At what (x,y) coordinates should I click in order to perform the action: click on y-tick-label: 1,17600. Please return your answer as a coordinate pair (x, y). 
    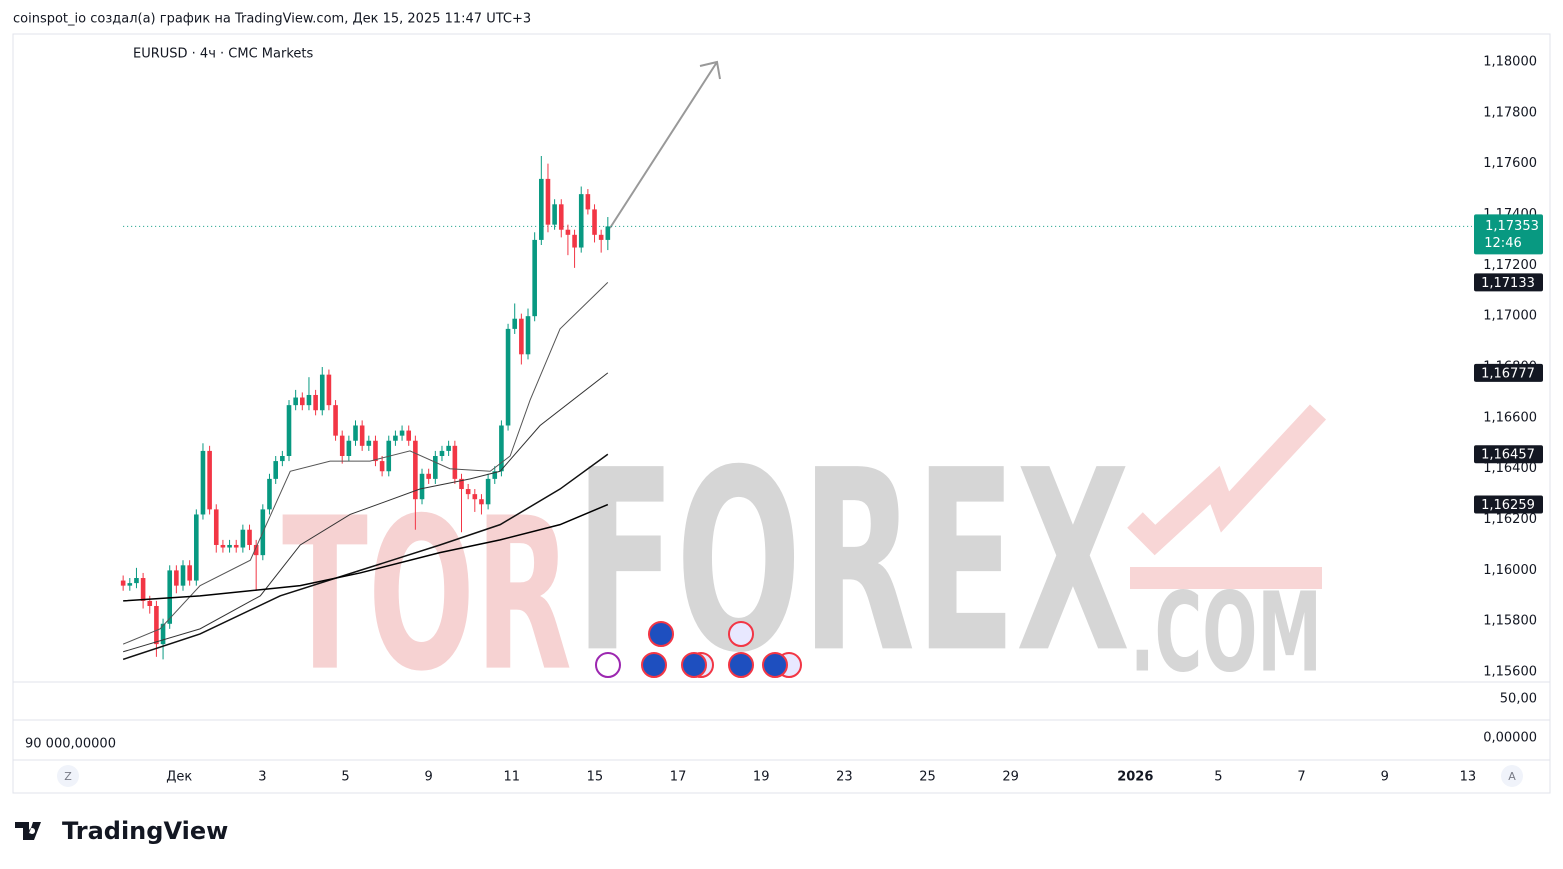
    Looking at the image, I should click on (1510, 163).